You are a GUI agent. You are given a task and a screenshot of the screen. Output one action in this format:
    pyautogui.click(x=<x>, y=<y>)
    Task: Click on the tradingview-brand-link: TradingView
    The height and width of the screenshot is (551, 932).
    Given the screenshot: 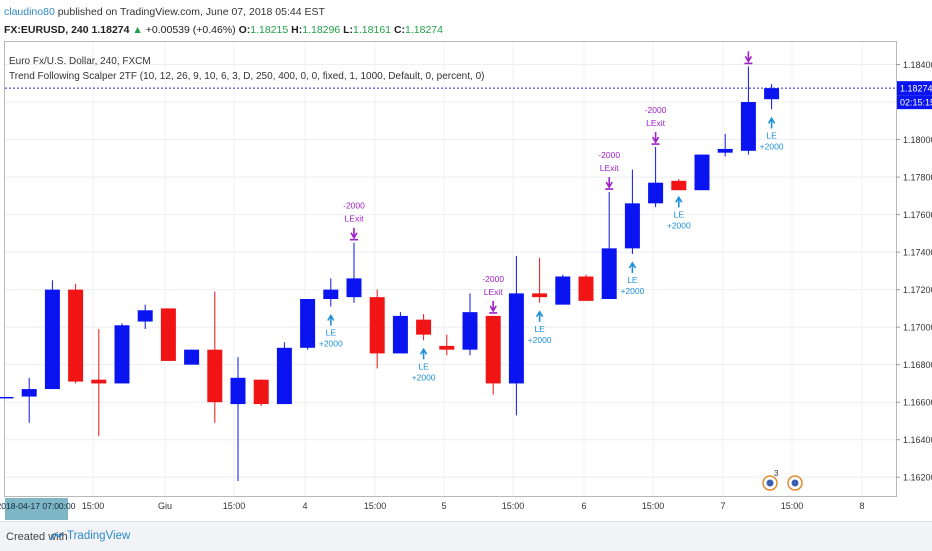 What is the action you would take?
    pyautogui.click(x=99, y=536)
    